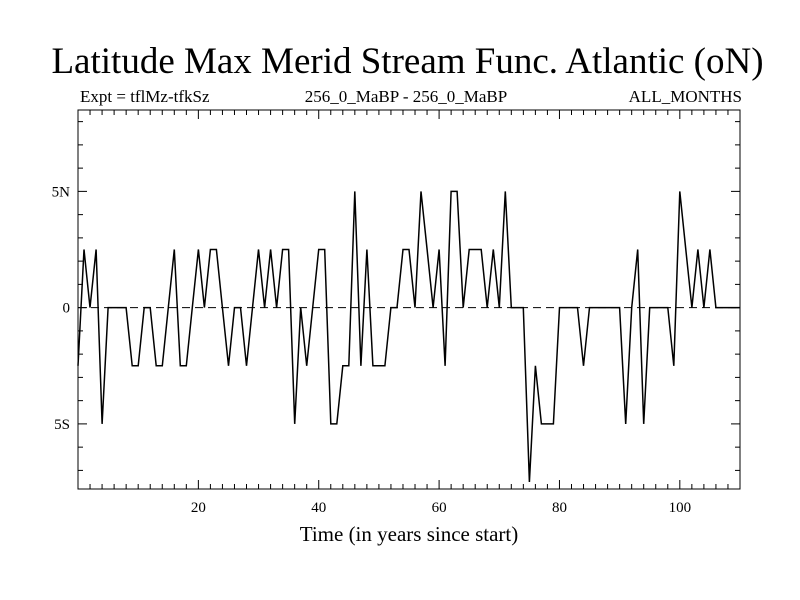 Image resolution: width=800 pixels, height=600 pixels. Describe the element at coordinates (439, 508) in the screenshot. I see `x-tick-label: 60` at that location.